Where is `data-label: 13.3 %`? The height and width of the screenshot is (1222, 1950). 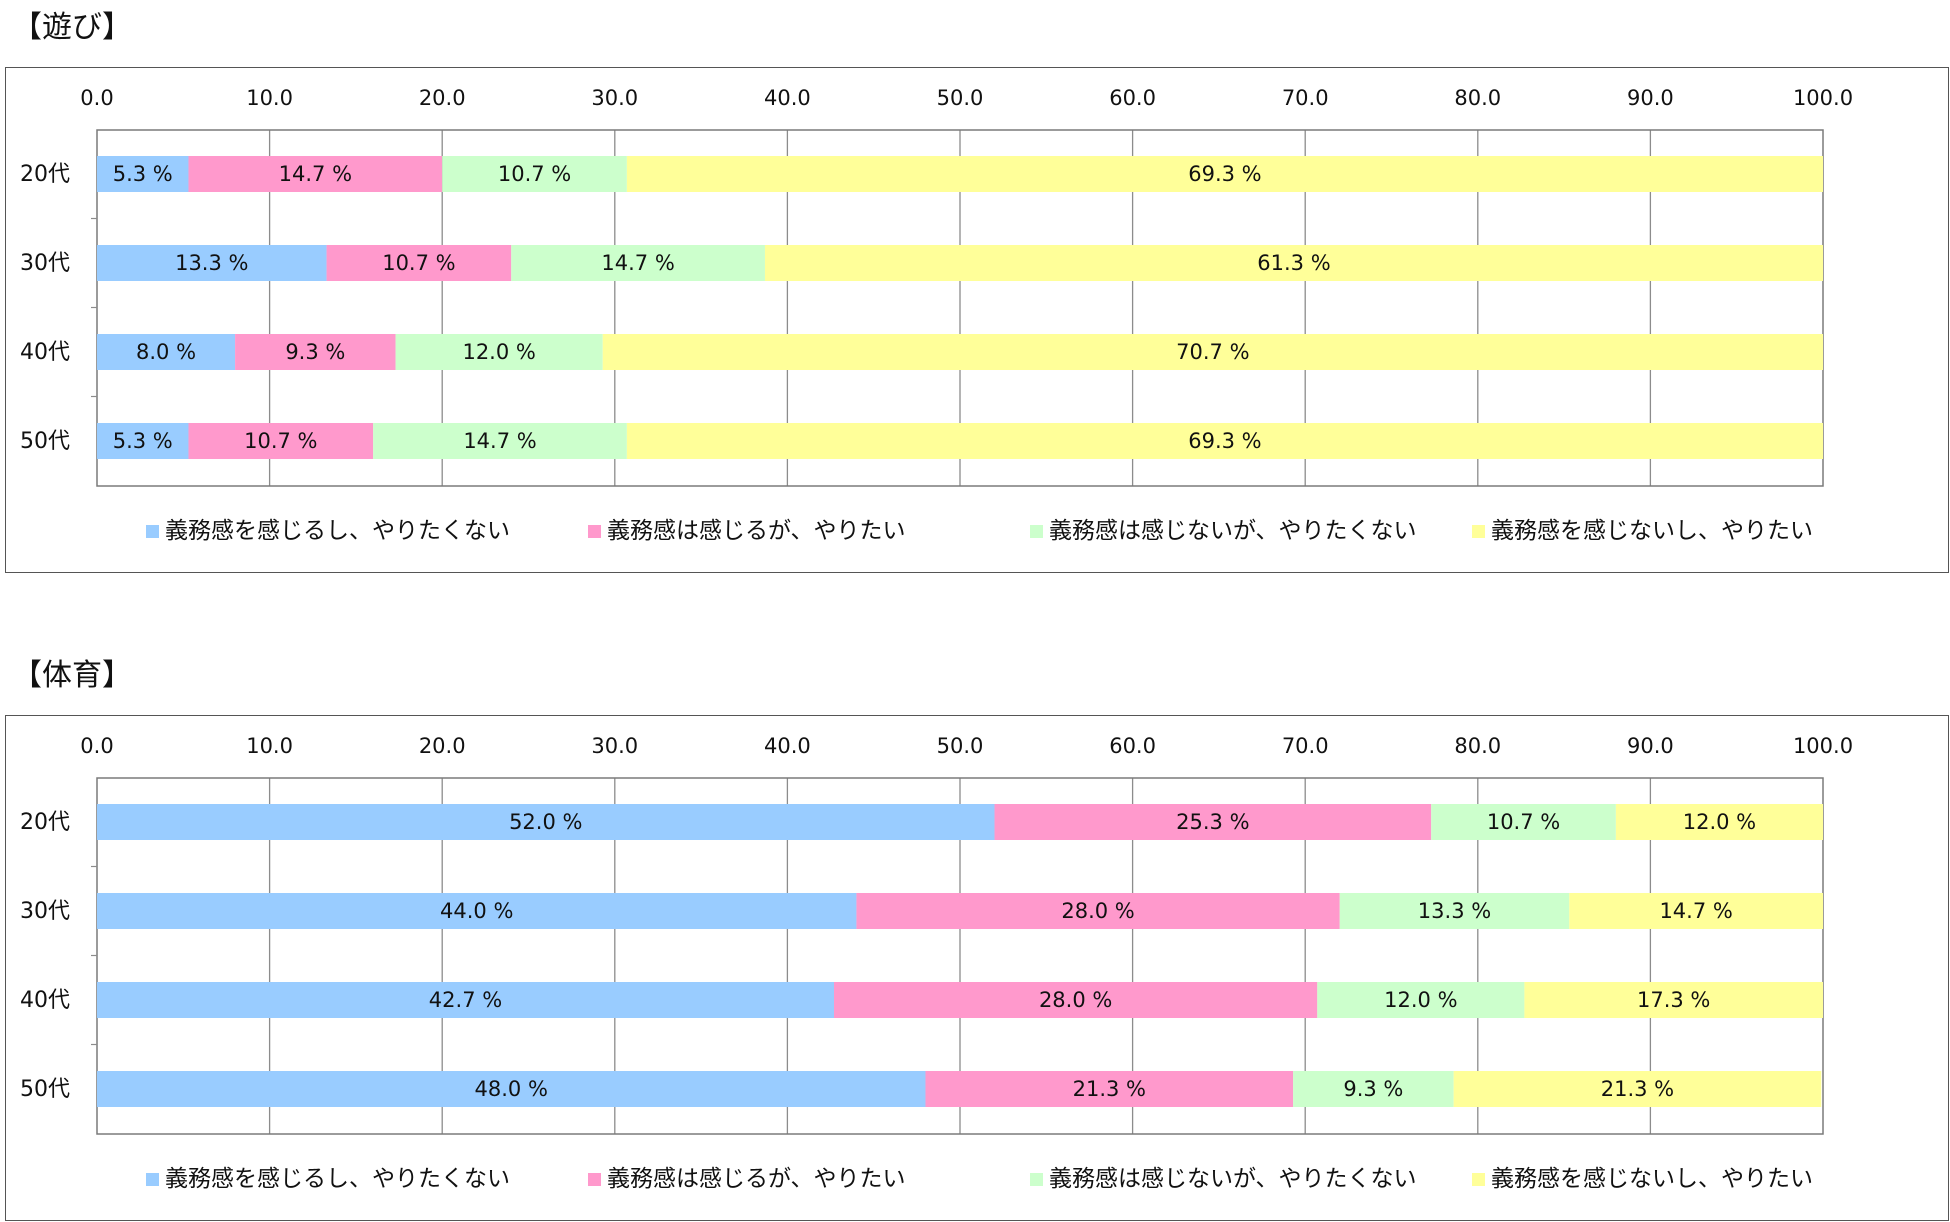
data-label: 13.3 % is located at coordinates (211, 263).